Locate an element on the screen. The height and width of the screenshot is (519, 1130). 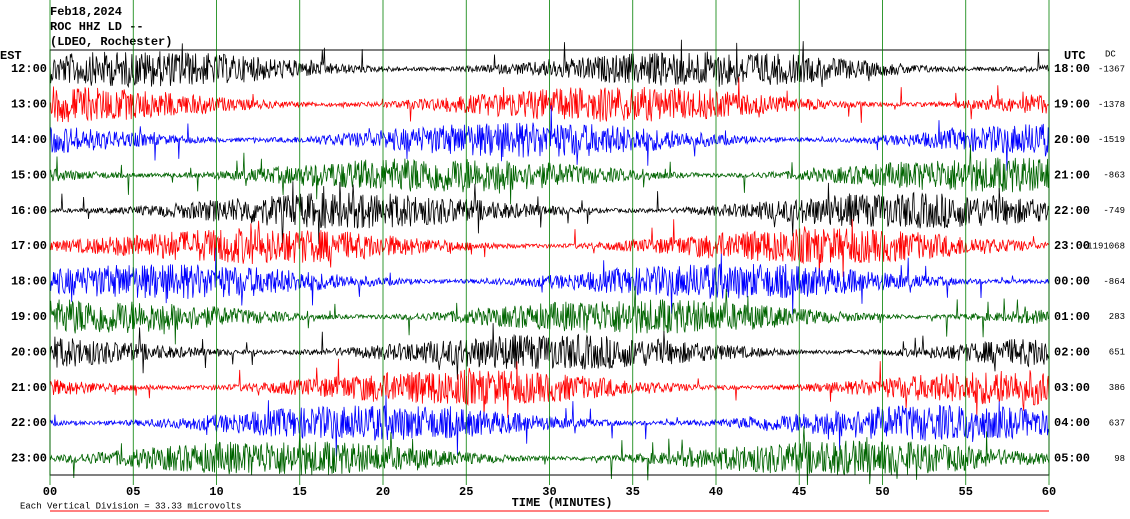
utc-label: 19:00 is located at coordinates (1072, 105).